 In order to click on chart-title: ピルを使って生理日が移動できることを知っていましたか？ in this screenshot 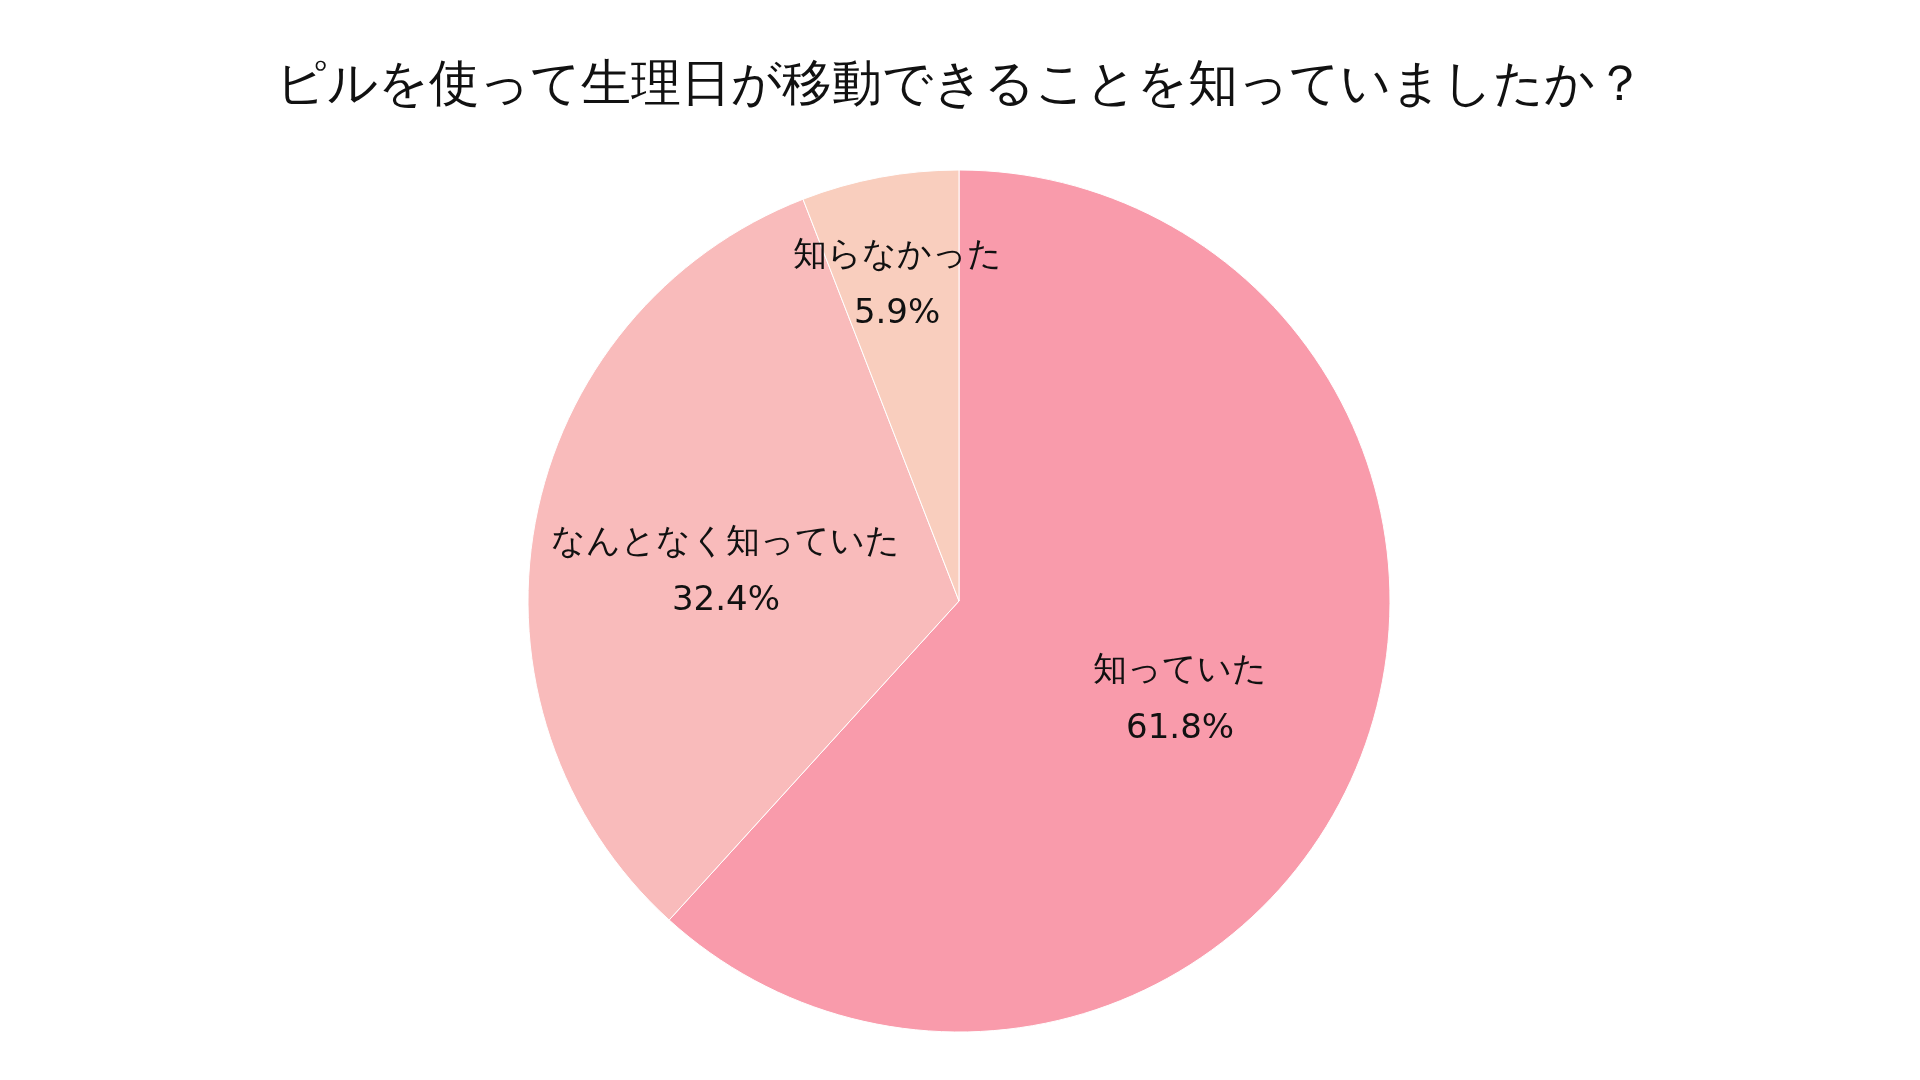, I will do `click(960, 83)`.